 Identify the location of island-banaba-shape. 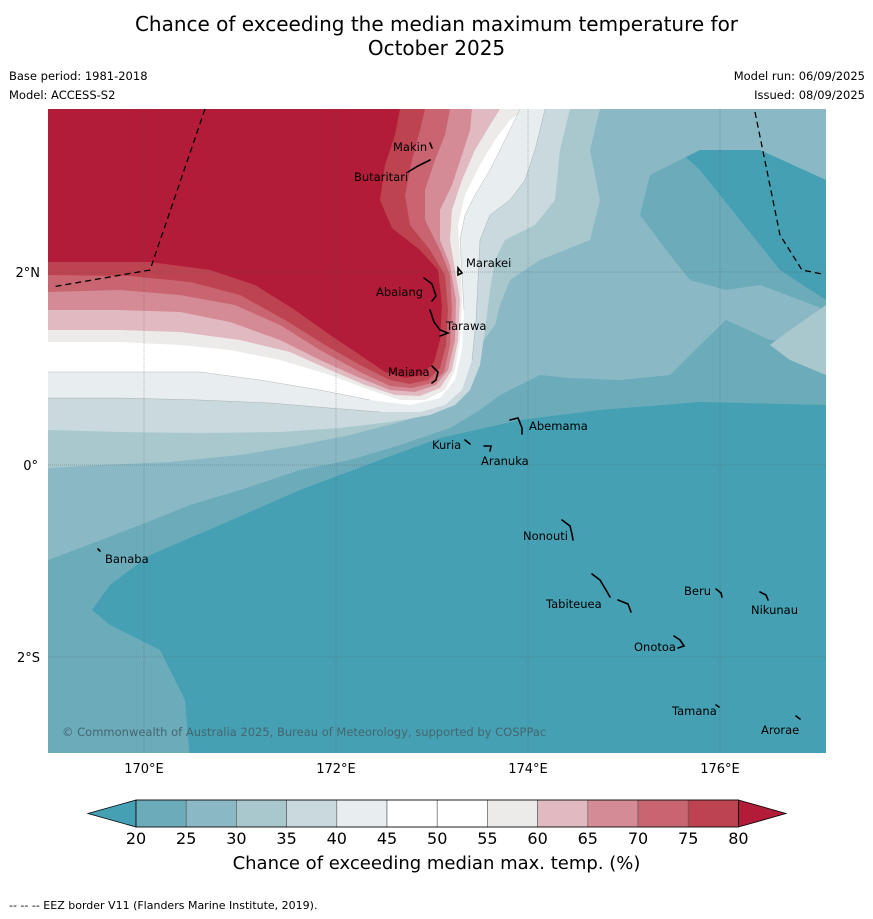
(99, 550).